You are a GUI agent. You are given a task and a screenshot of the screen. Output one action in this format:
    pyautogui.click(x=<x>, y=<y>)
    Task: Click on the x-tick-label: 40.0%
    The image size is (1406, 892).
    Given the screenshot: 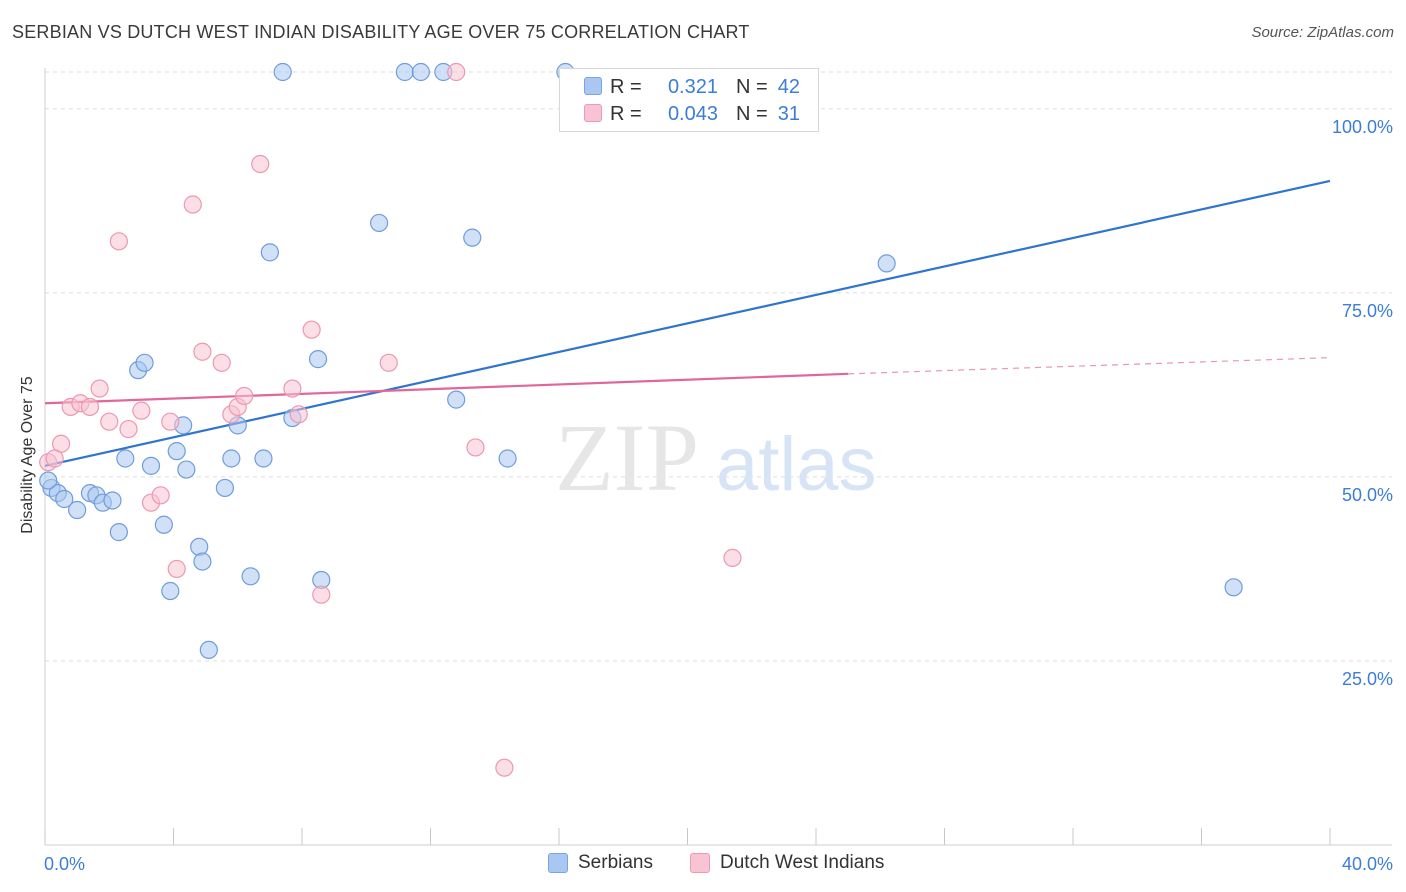 What is the action you would take?
    pyautogui.click(x=1367, y=864)
    